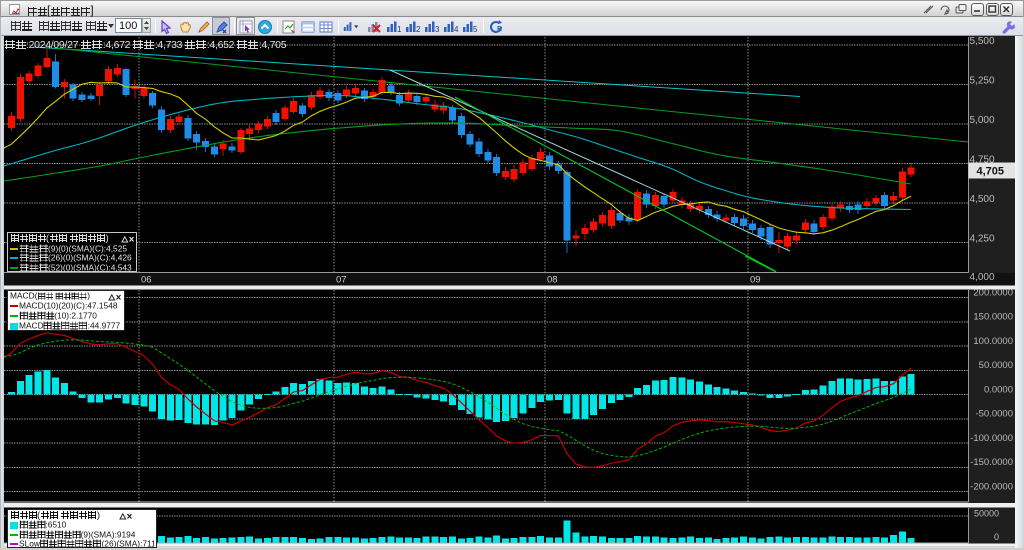  What do you see at coordinates (998, 389) in the screenshot?
I see `svg-text: 0.0000` at bounding box center [998, 389].